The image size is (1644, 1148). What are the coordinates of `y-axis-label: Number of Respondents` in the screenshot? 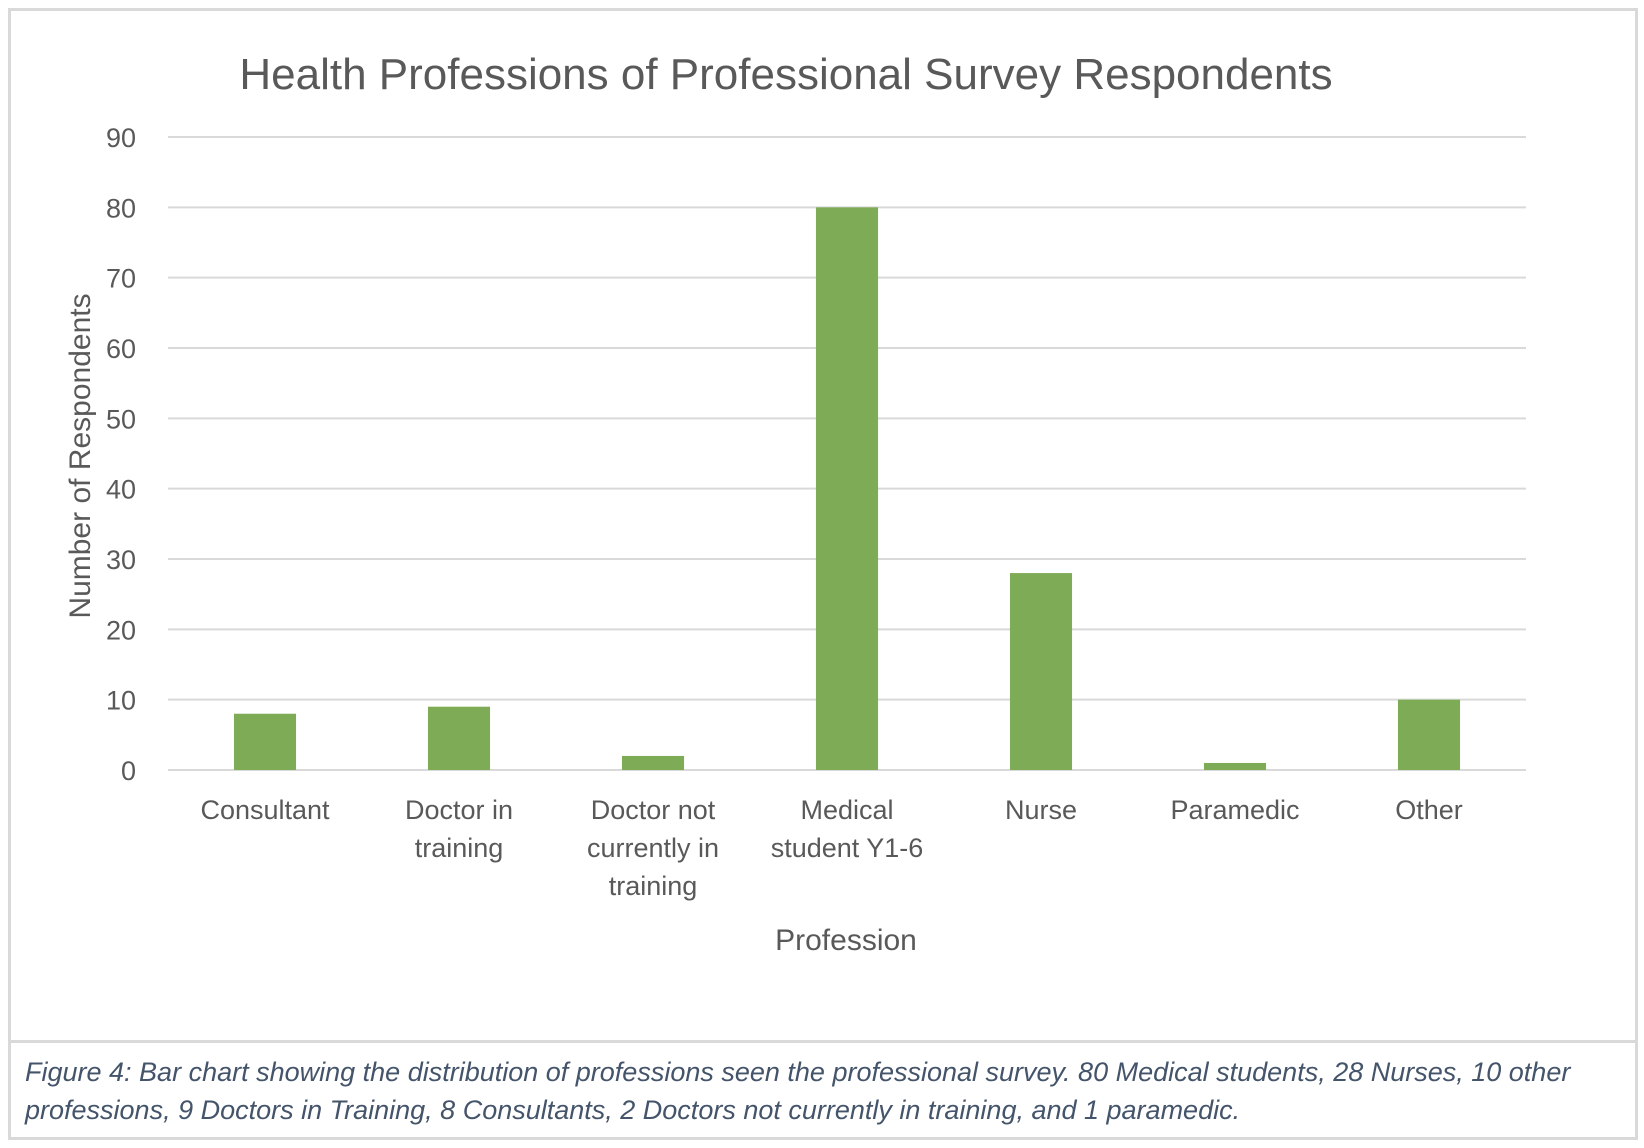 It's located at (80, 455).